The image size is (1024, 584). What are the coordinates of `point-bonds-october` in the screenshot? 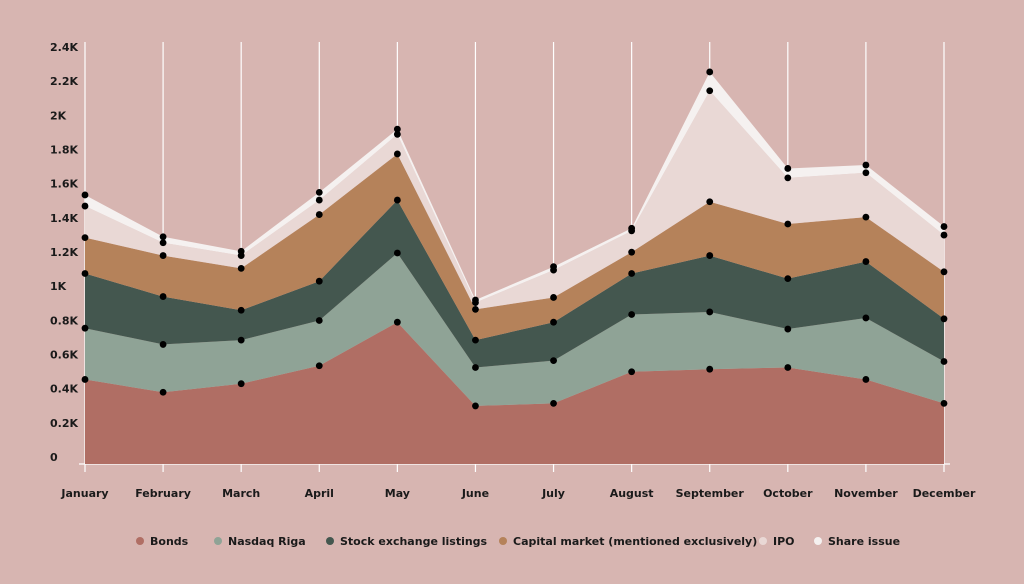 It's located at (788, 367).